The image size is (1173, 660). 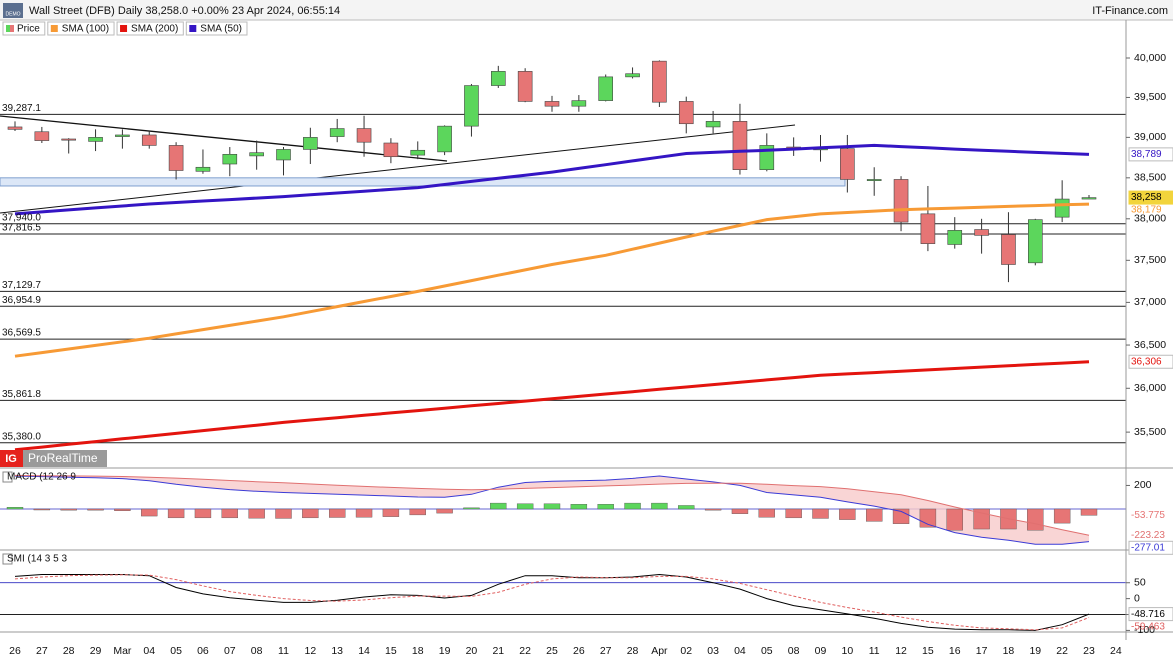 I want to click on x-tick-label: 11, so click(x=283, y=651).